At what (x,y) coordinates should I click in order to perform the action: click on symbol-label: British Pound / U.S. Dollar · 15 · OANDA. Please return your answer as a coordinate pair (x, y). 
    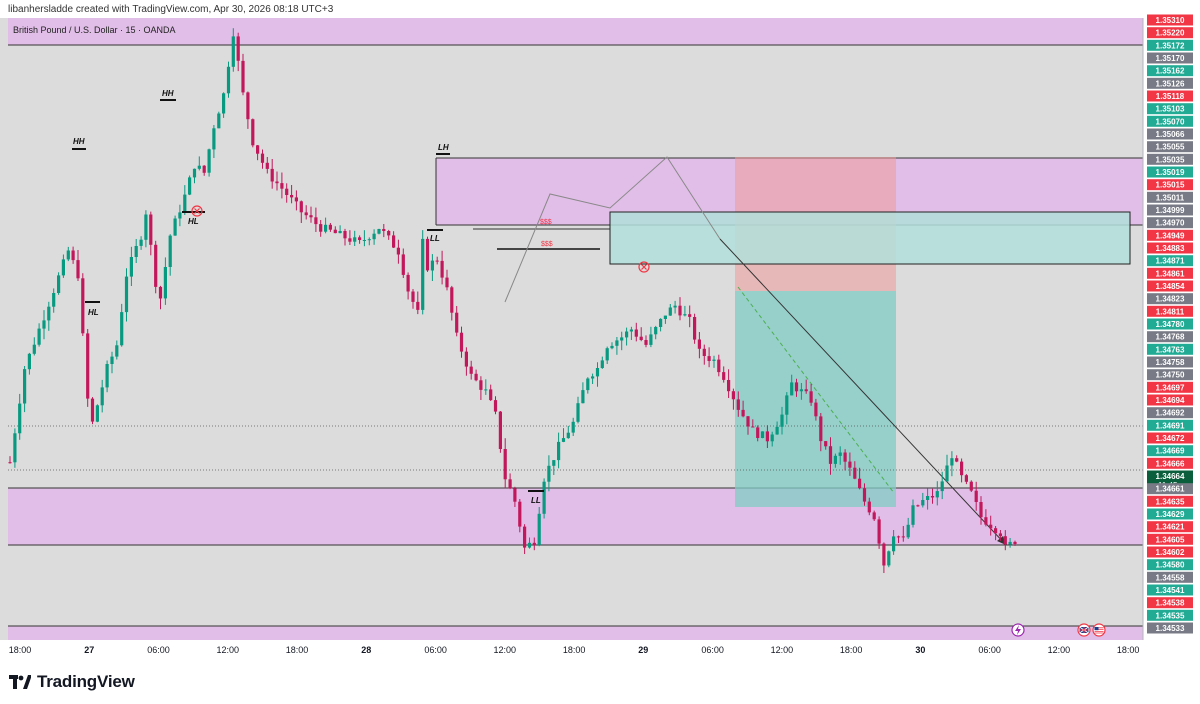
    Looking at the image, I should click on (94, 30).